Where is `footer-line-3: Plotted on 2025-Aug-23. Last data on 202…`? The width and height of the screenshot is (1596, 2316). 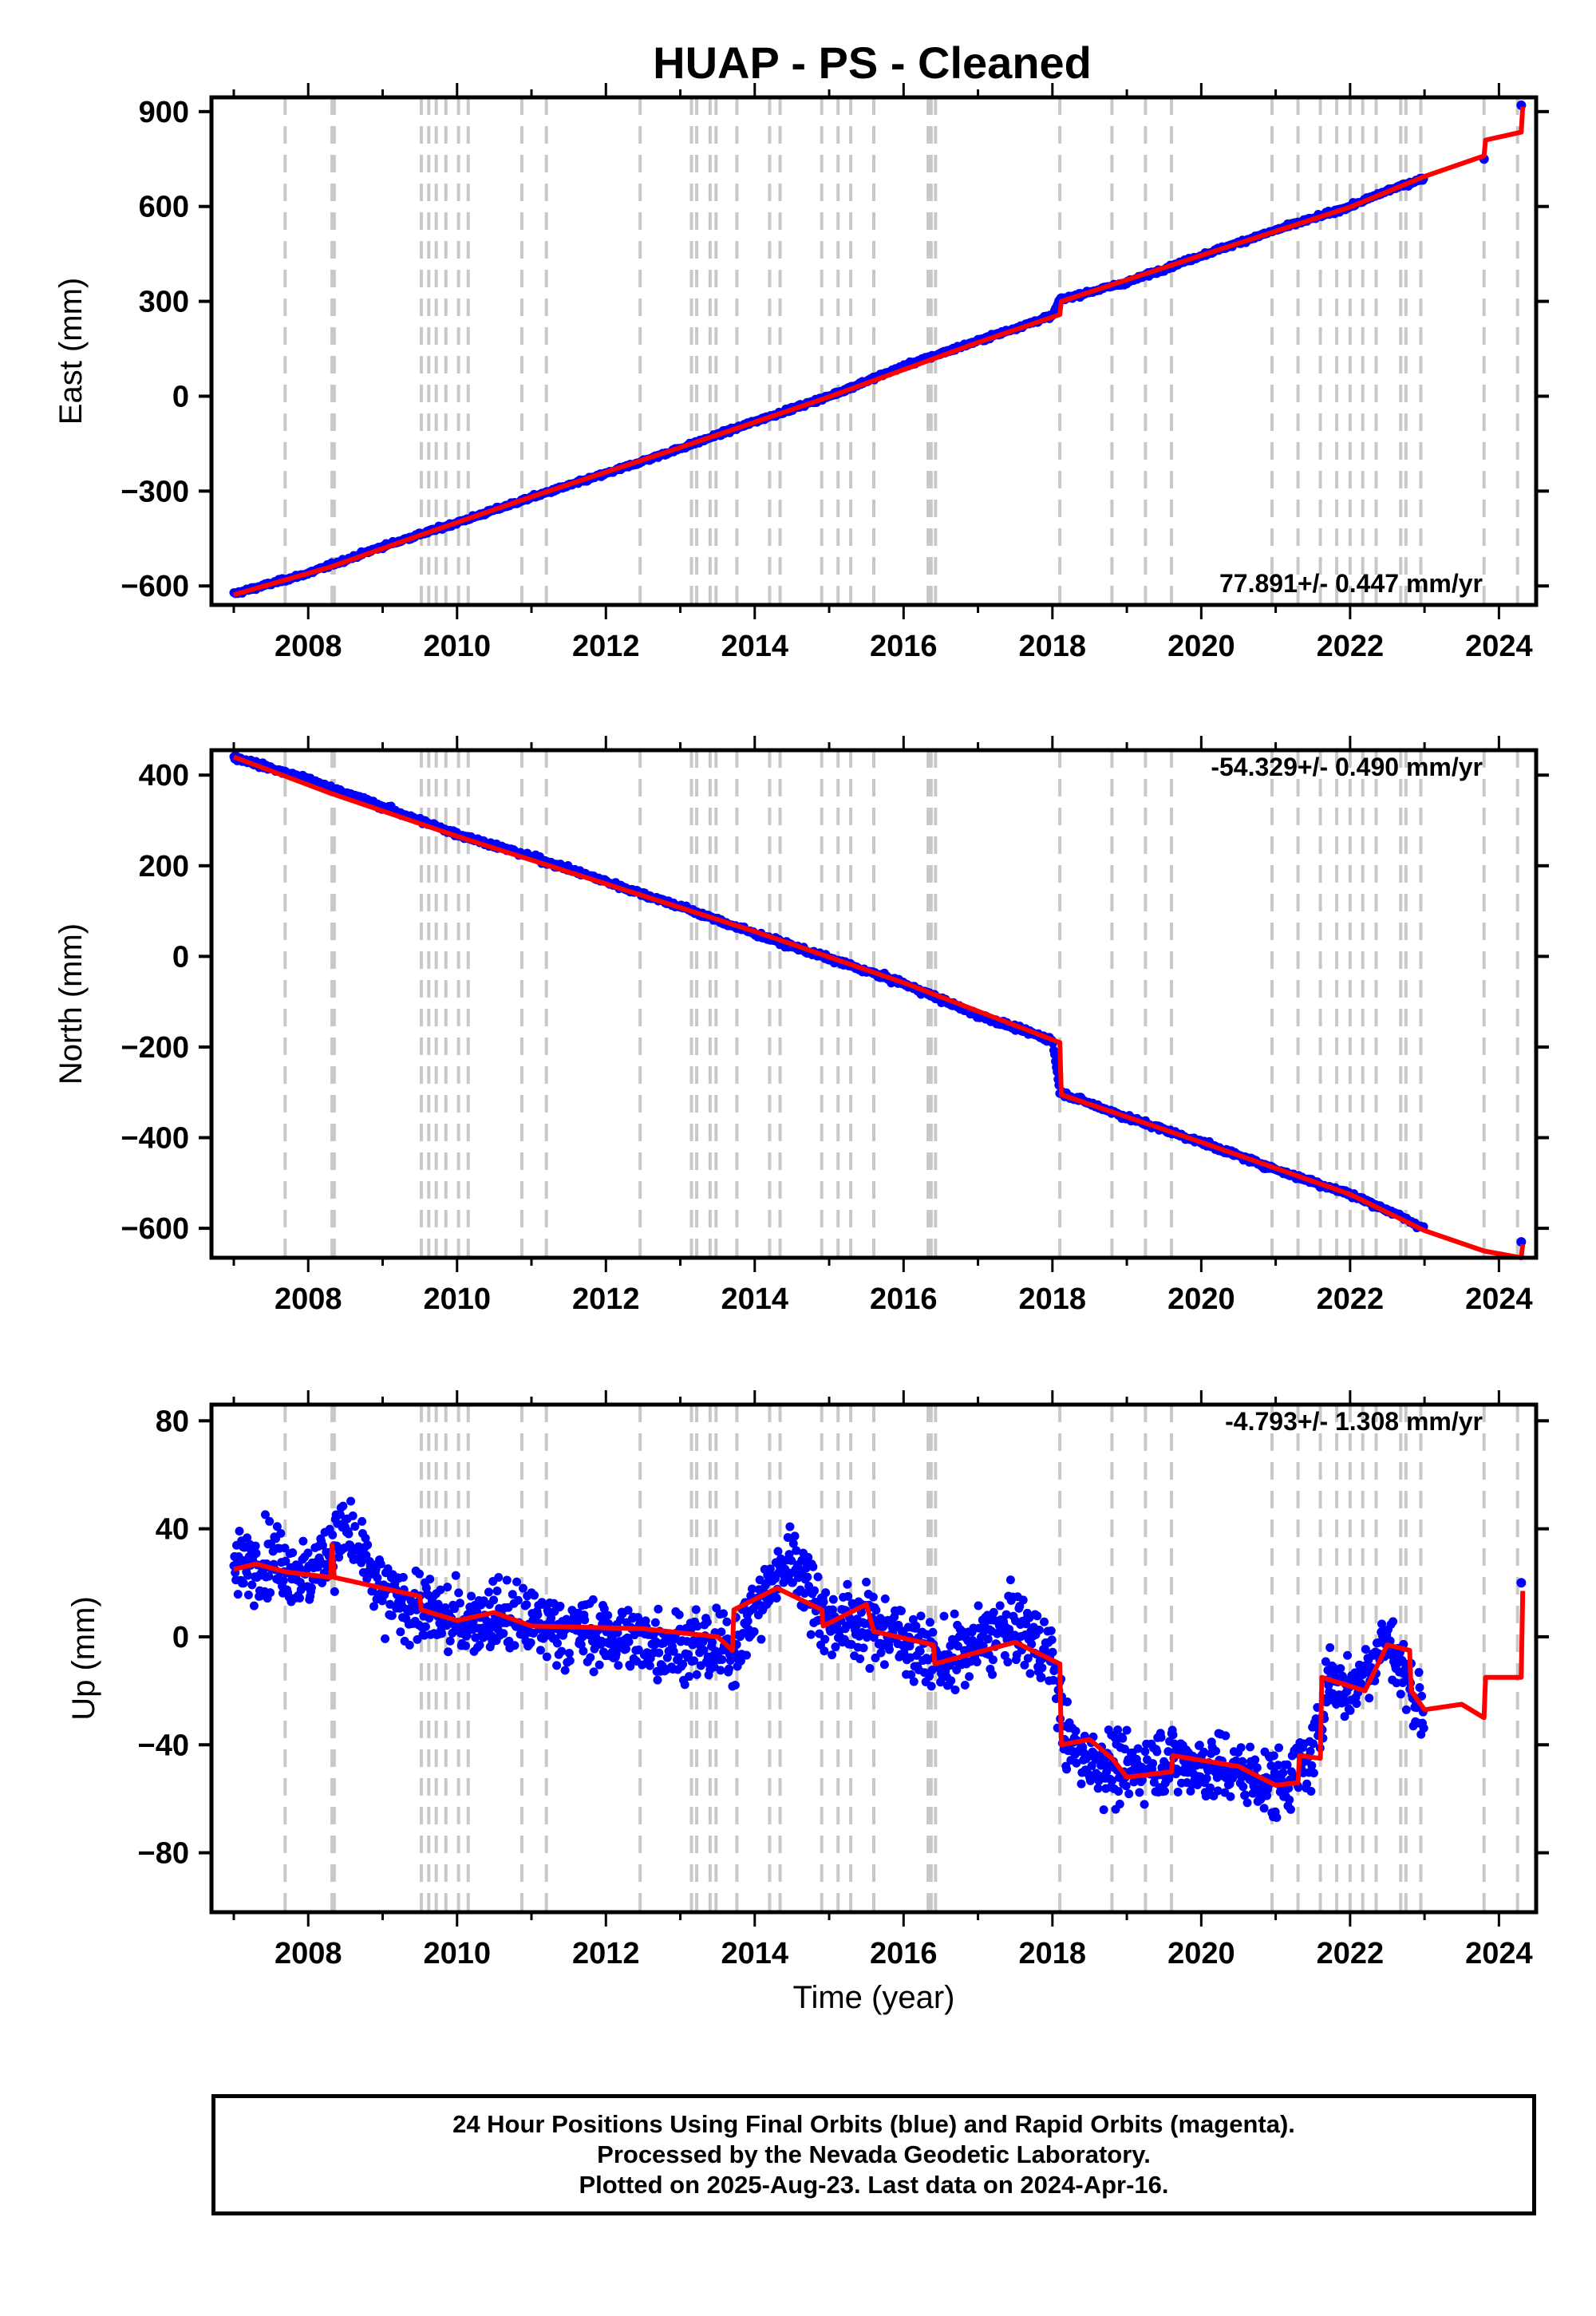 footer-line-3: Plotted on 2025-Aug-23. Last data on 202… is located at coordinates (874, 2185).